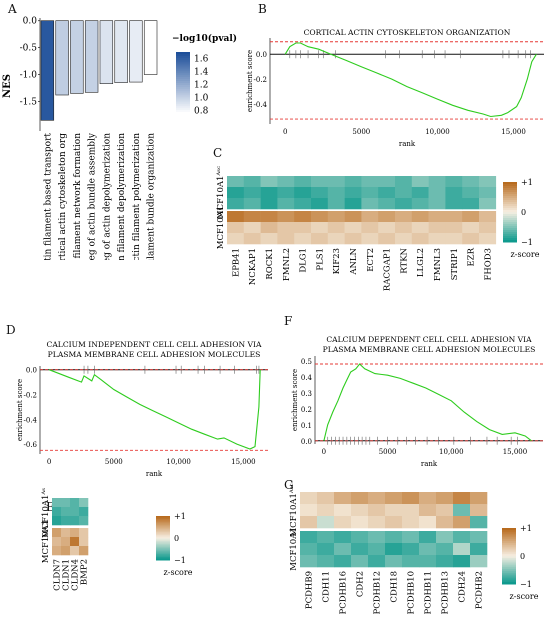 The width and height of the screenshot is (550, 629). Describe the element at coordinates (7, 86) in the screenshot. I see `y-axis-title: NES` at that location.